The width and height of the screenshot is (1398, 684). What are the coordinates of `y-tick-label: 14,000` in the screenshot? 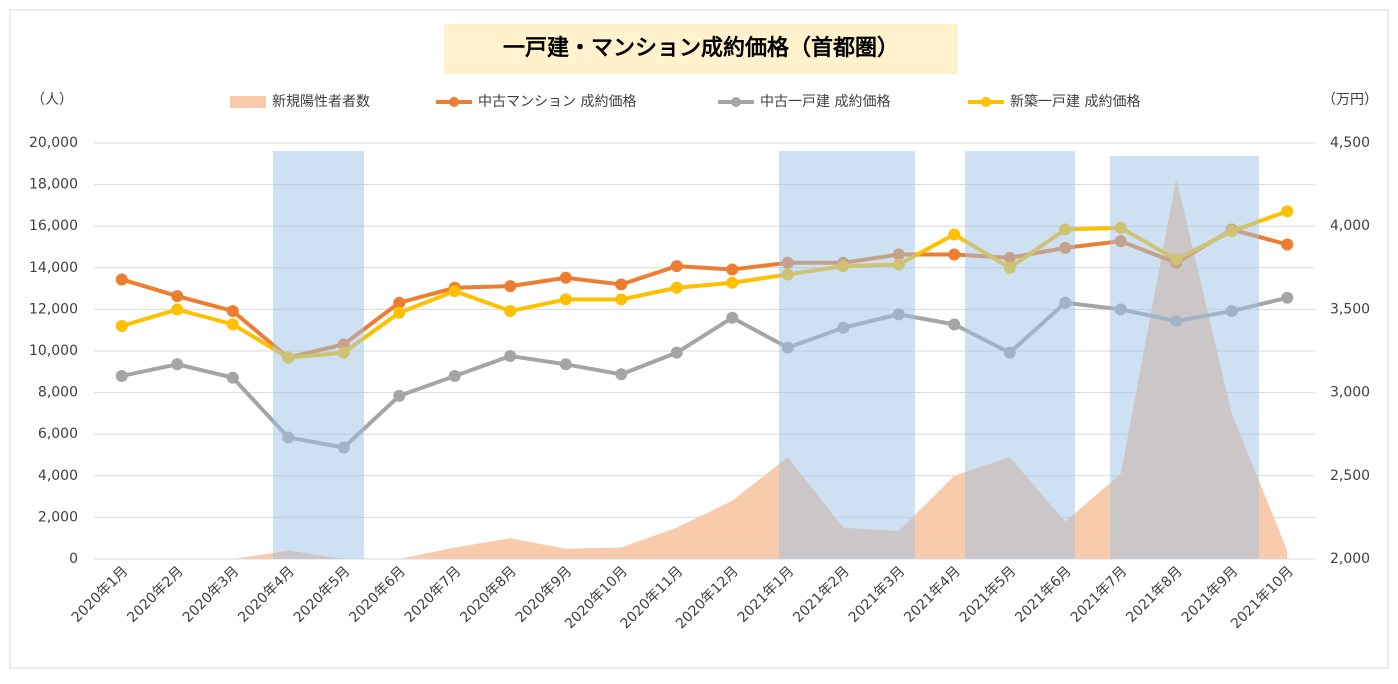 It's located at (53, 268).